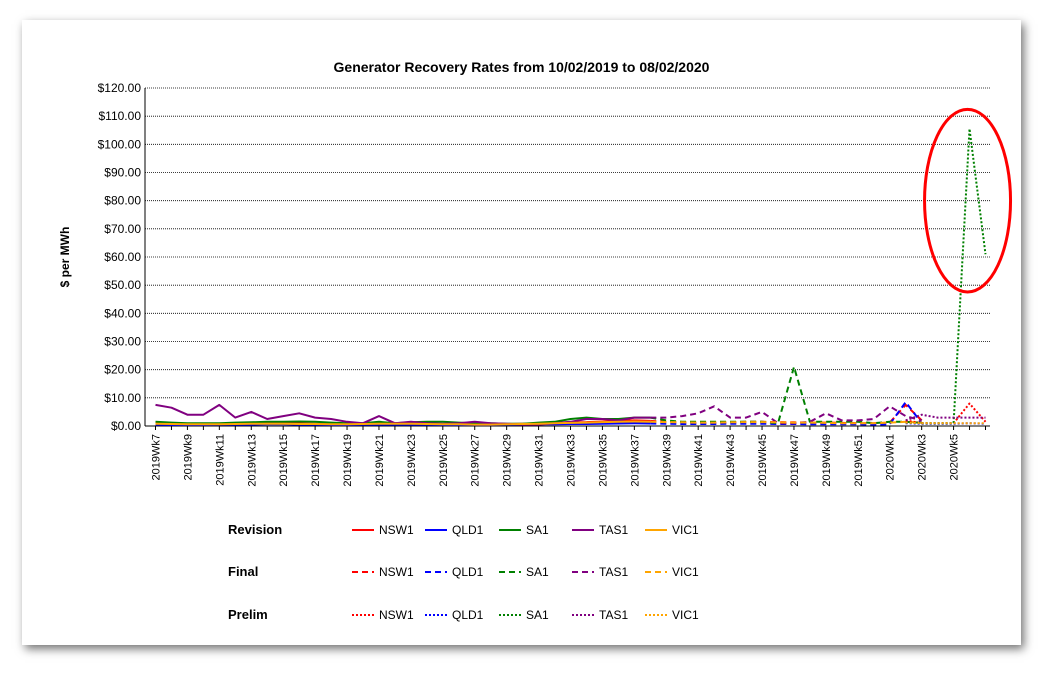  I want to click on y-tick-label: $100.00, so click(120, 144).